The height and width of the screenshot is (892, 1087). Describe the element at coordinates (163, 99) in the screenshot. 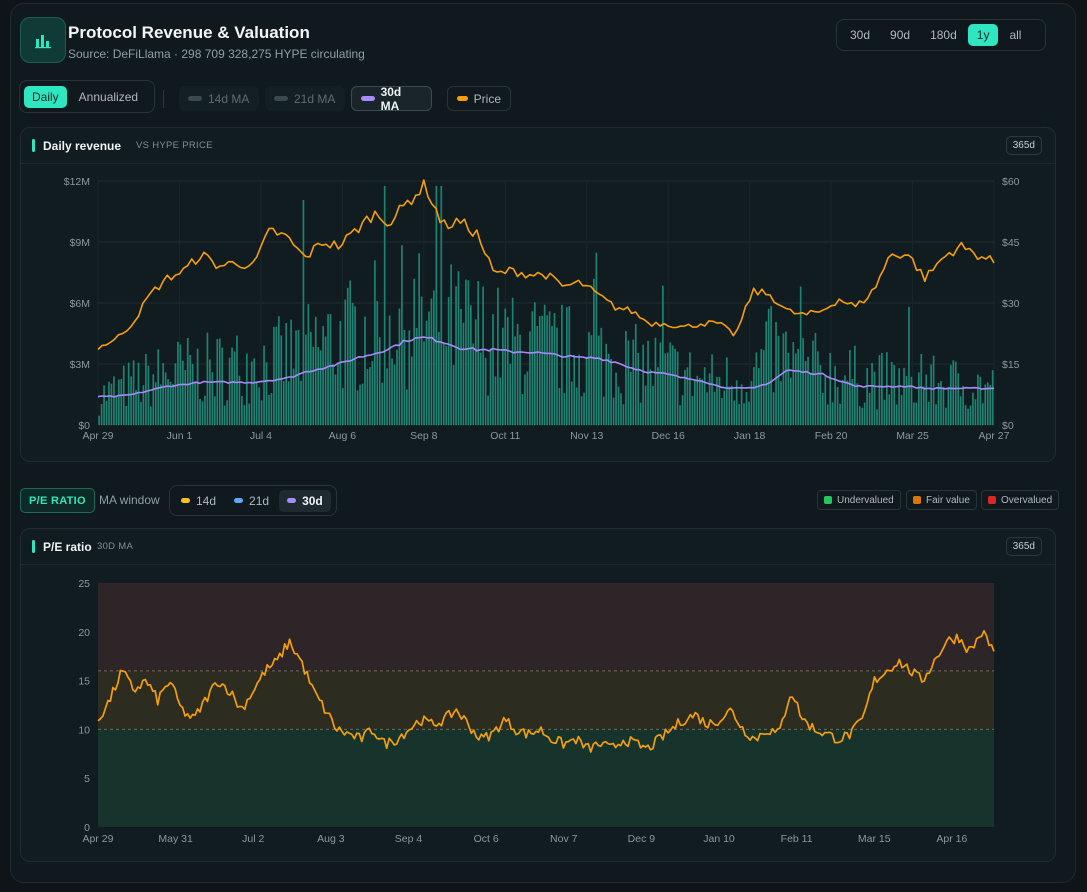

I see `divider` at that location.